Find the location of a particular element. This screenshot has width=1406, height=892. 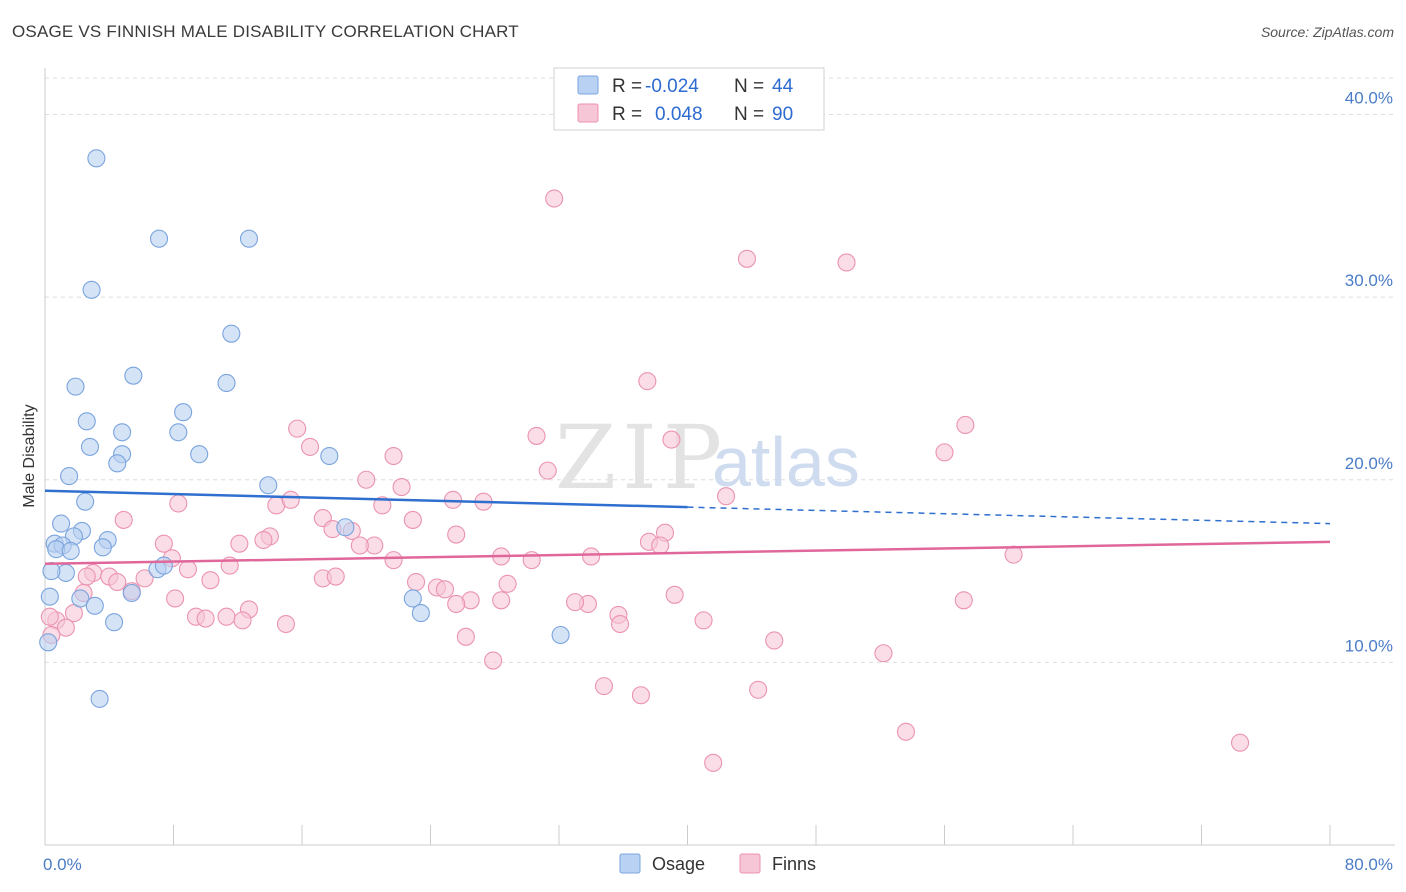

legend-r-label-finns: R = is located at coordinates (627, 114).